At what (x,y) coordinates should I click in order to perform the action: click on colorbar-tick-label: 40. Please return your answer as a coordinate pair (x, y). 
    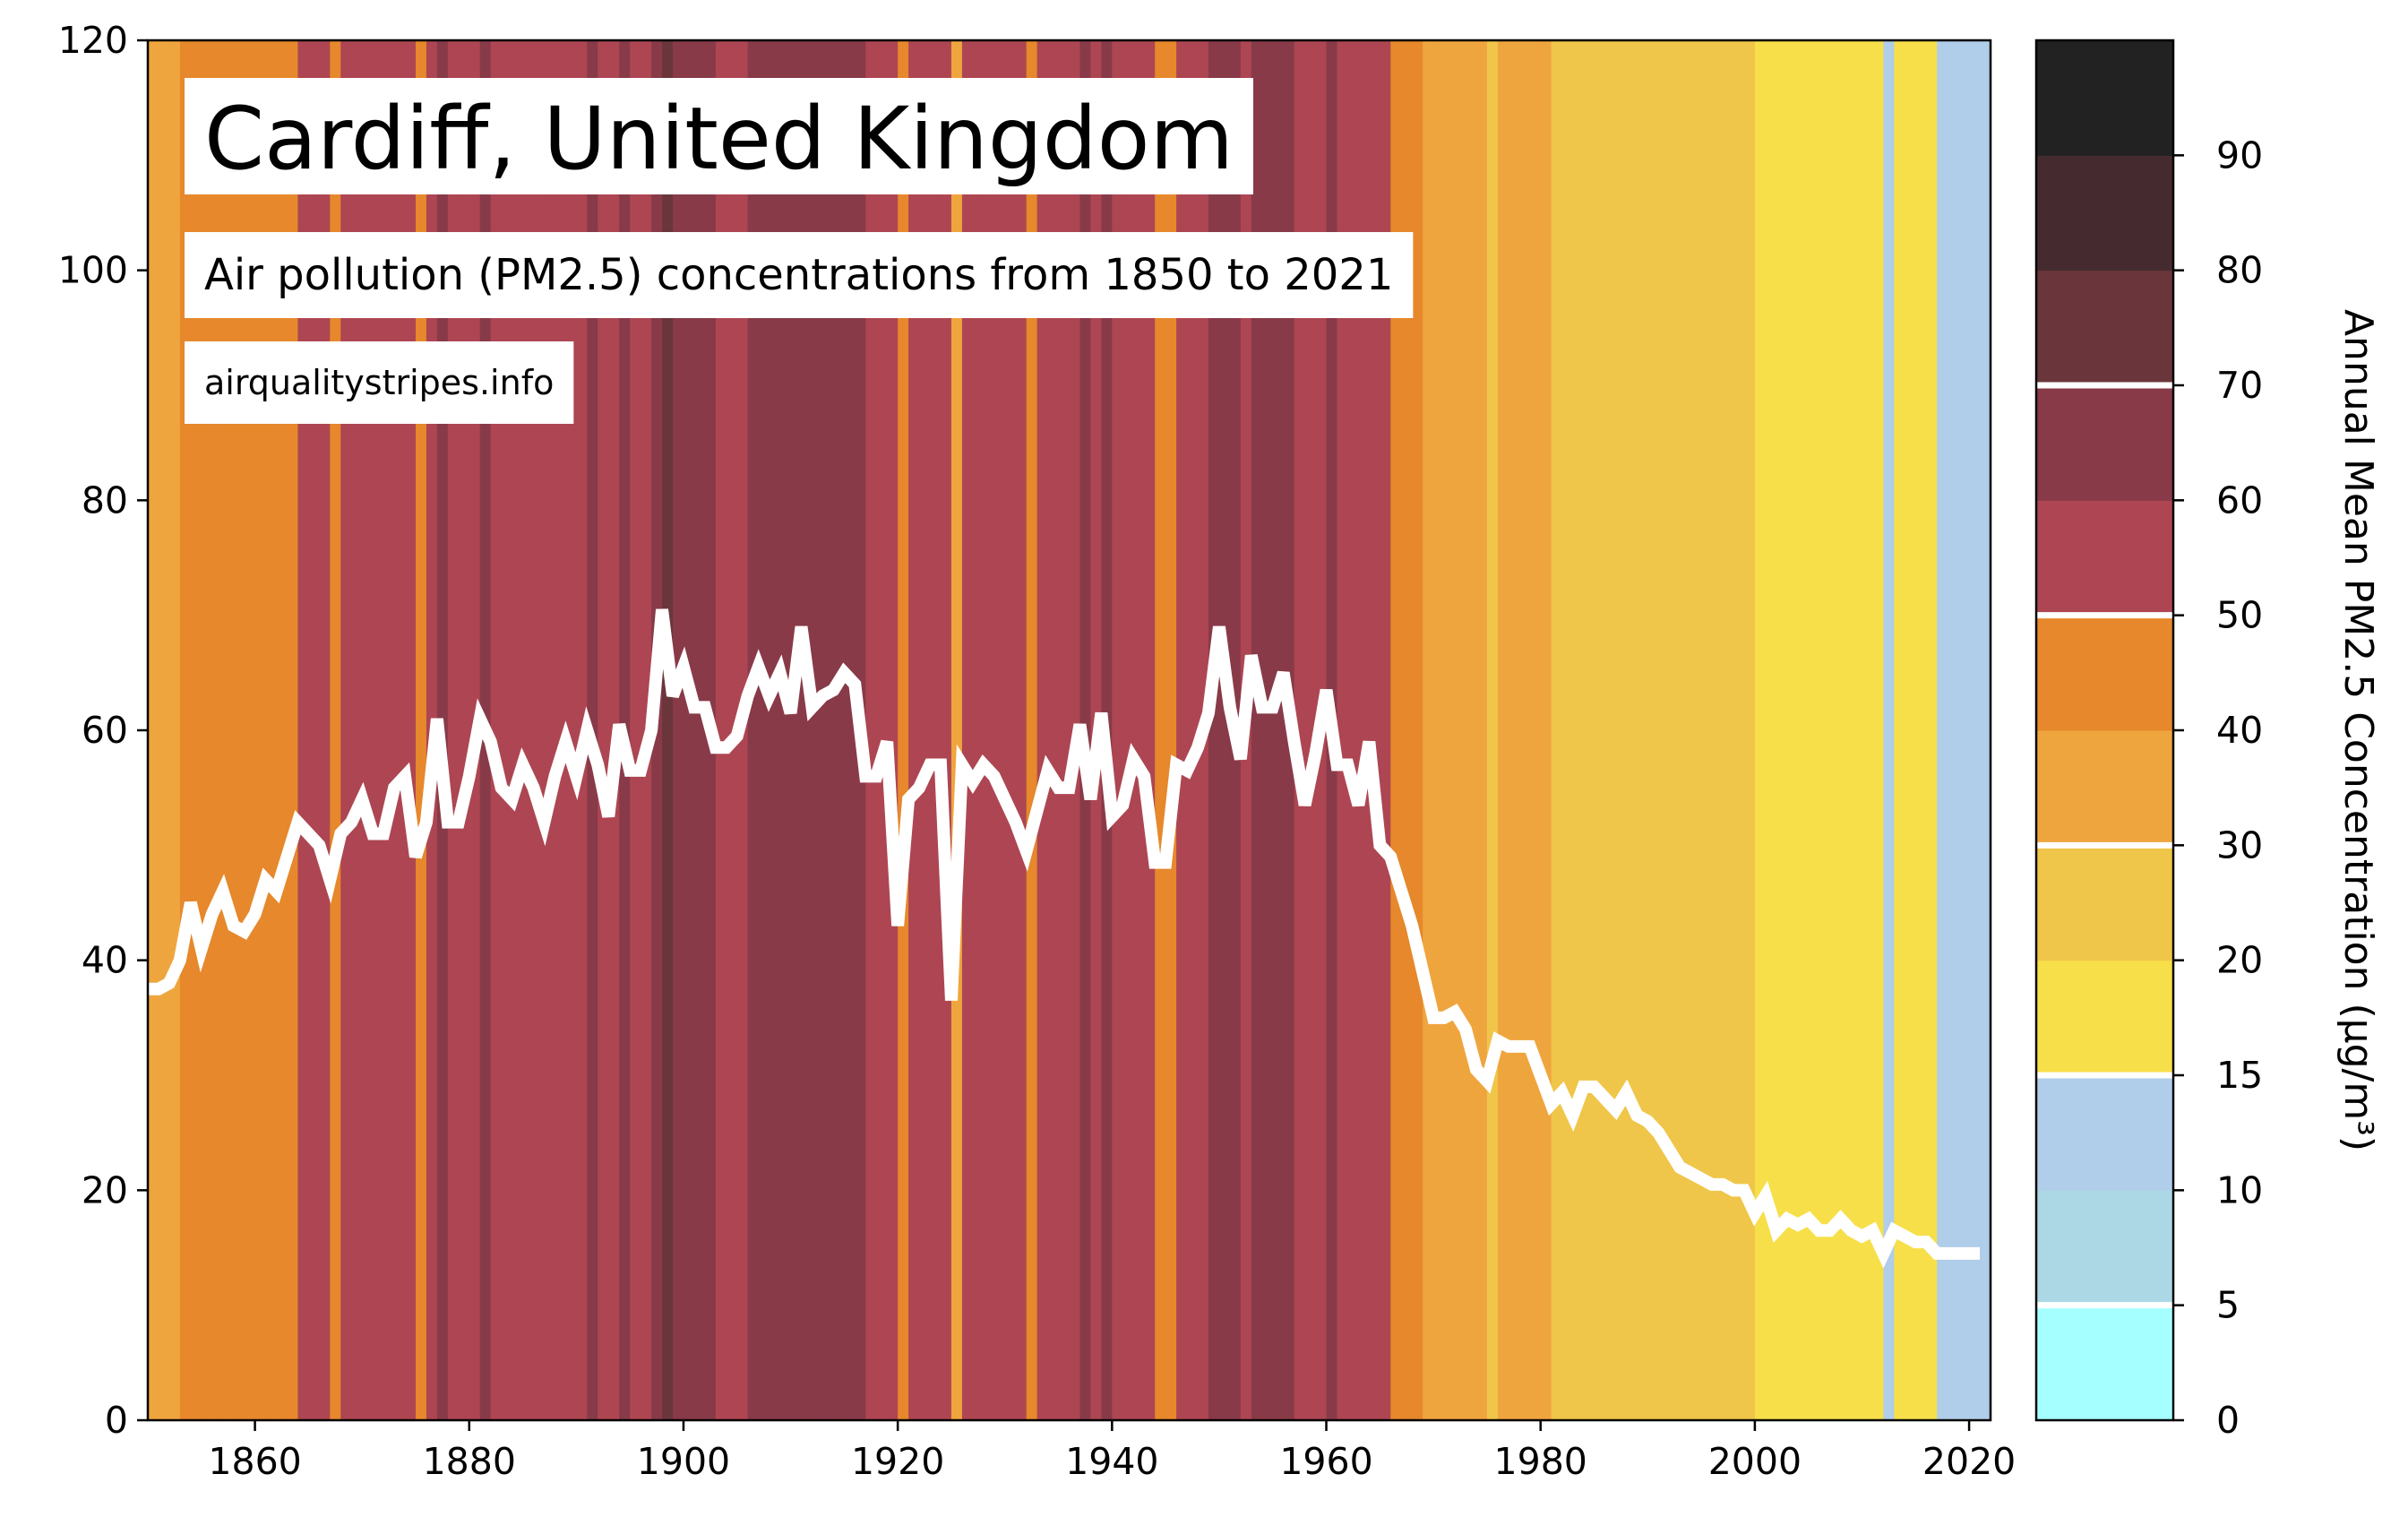
    Looking at the image, I should click on (2239, 730).